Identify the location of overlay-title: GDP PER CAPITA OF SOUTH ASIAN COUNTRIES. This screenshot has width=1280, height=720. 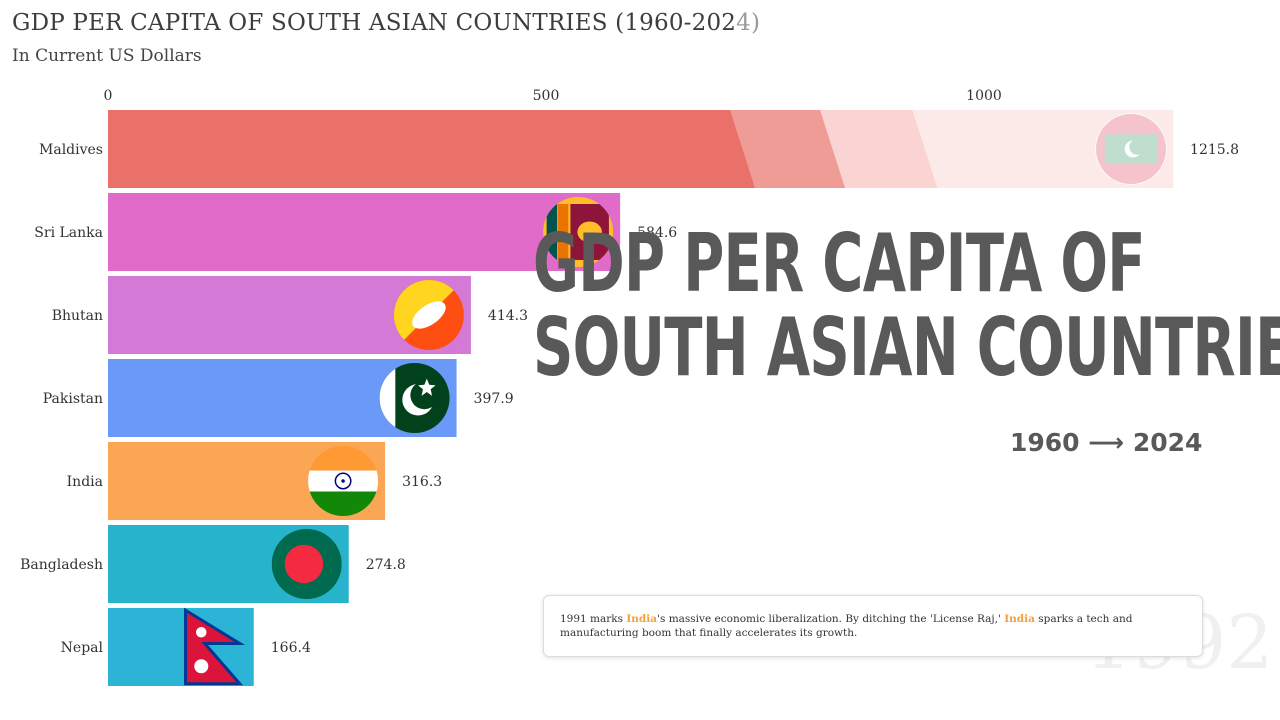
(906, 306).